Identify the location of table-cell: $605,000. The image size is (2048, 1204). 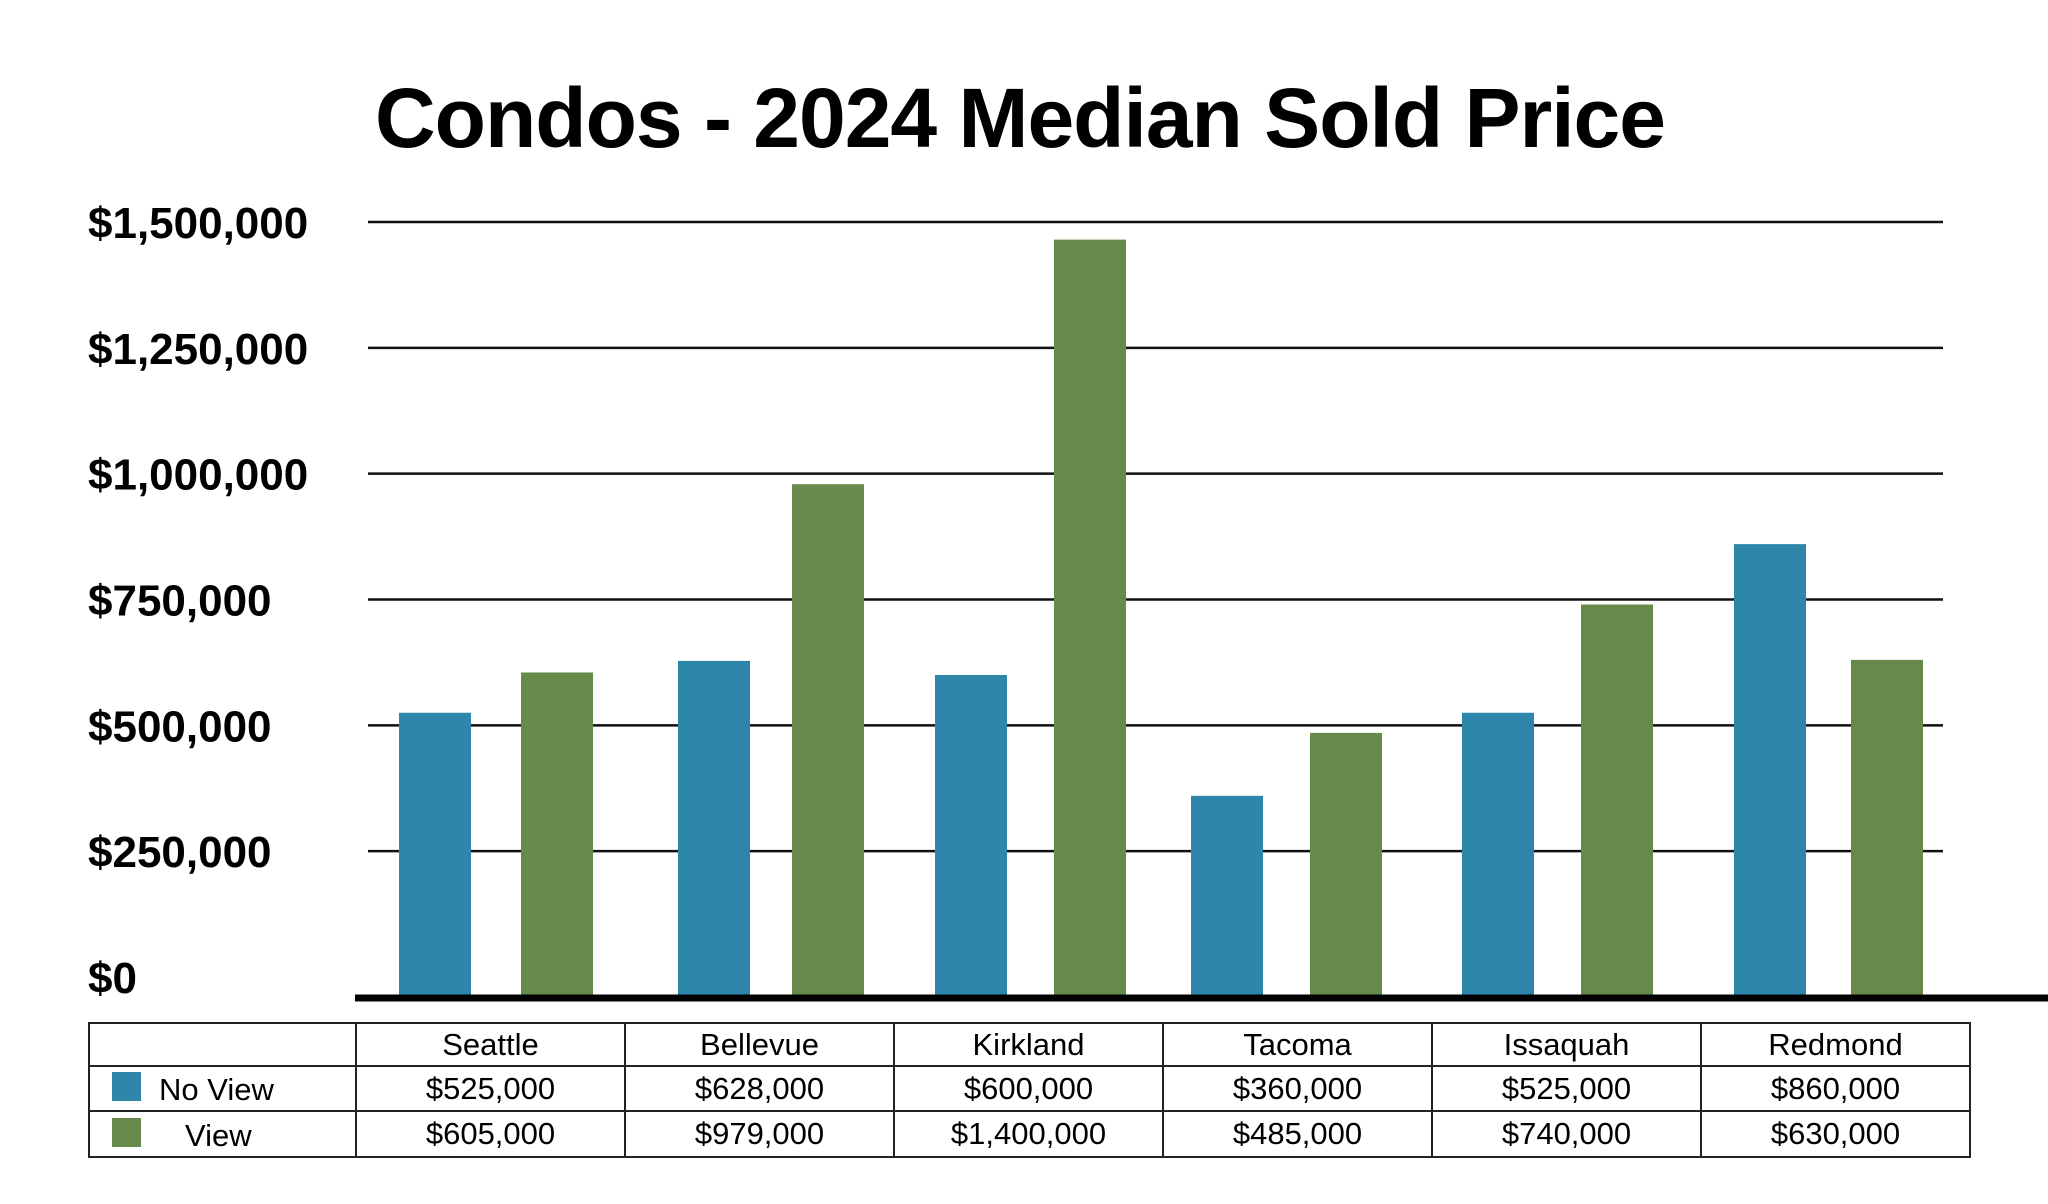
(490, 1134).